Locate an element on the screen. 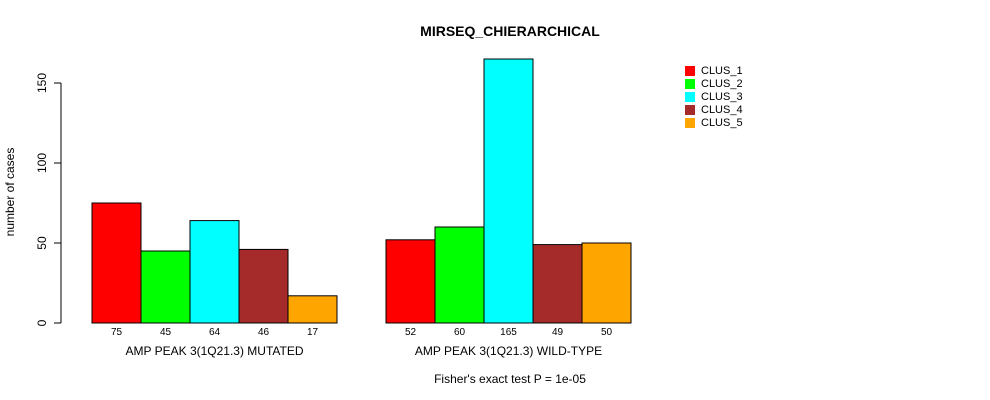 This screenshot has width=990, height=400. bar-value-label: 75 is located at coordinates (117, 332).